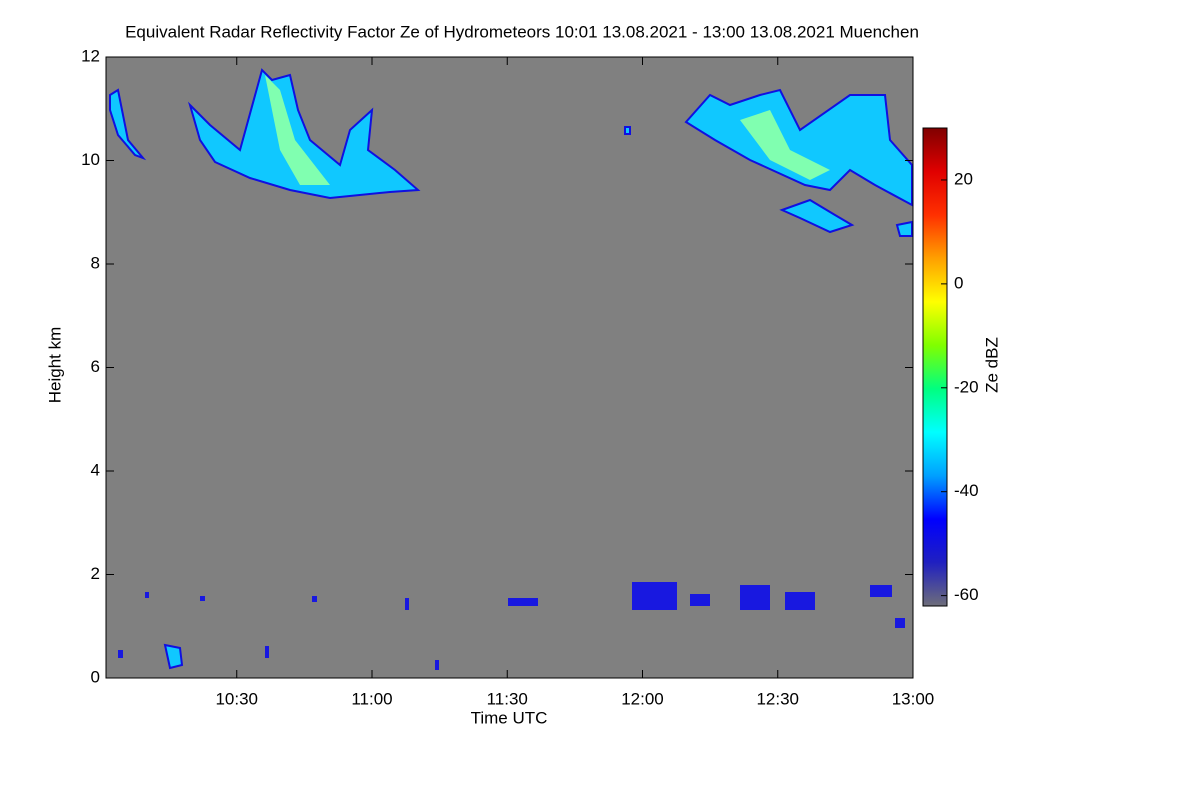 The width and height of the screenshot is (1200, 800). I want to click on y-tick-label: 0, so click(95, 676).